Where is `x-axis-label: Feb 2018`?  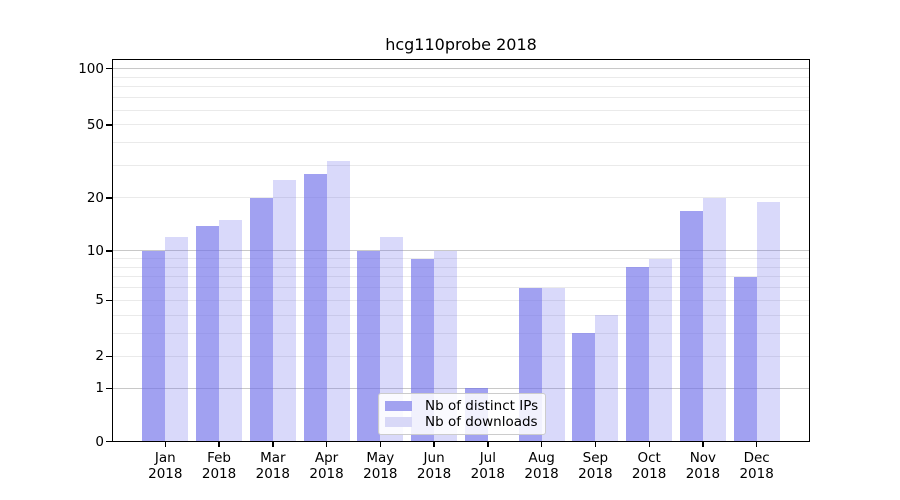
x-axis-label: Feb 2018 is located at coordinates (219, 466).